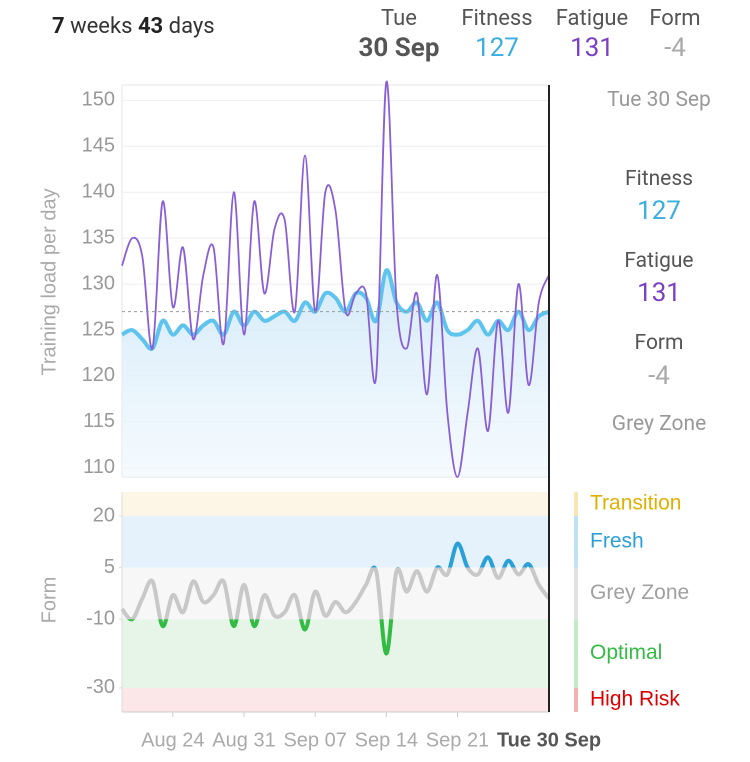 The width and height of the screenshot is (750, 762). I want to click on y-tick-label: 5, so click(109, 567).